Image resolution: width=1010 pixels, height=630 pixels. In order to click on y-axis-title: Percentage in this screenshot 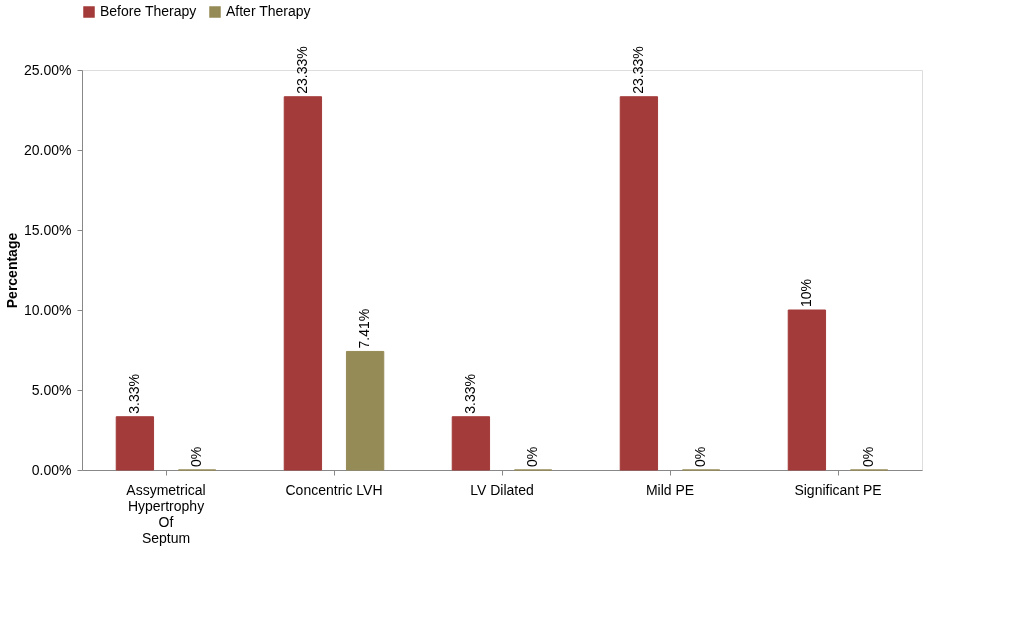, I will do `click(12, 270)`.